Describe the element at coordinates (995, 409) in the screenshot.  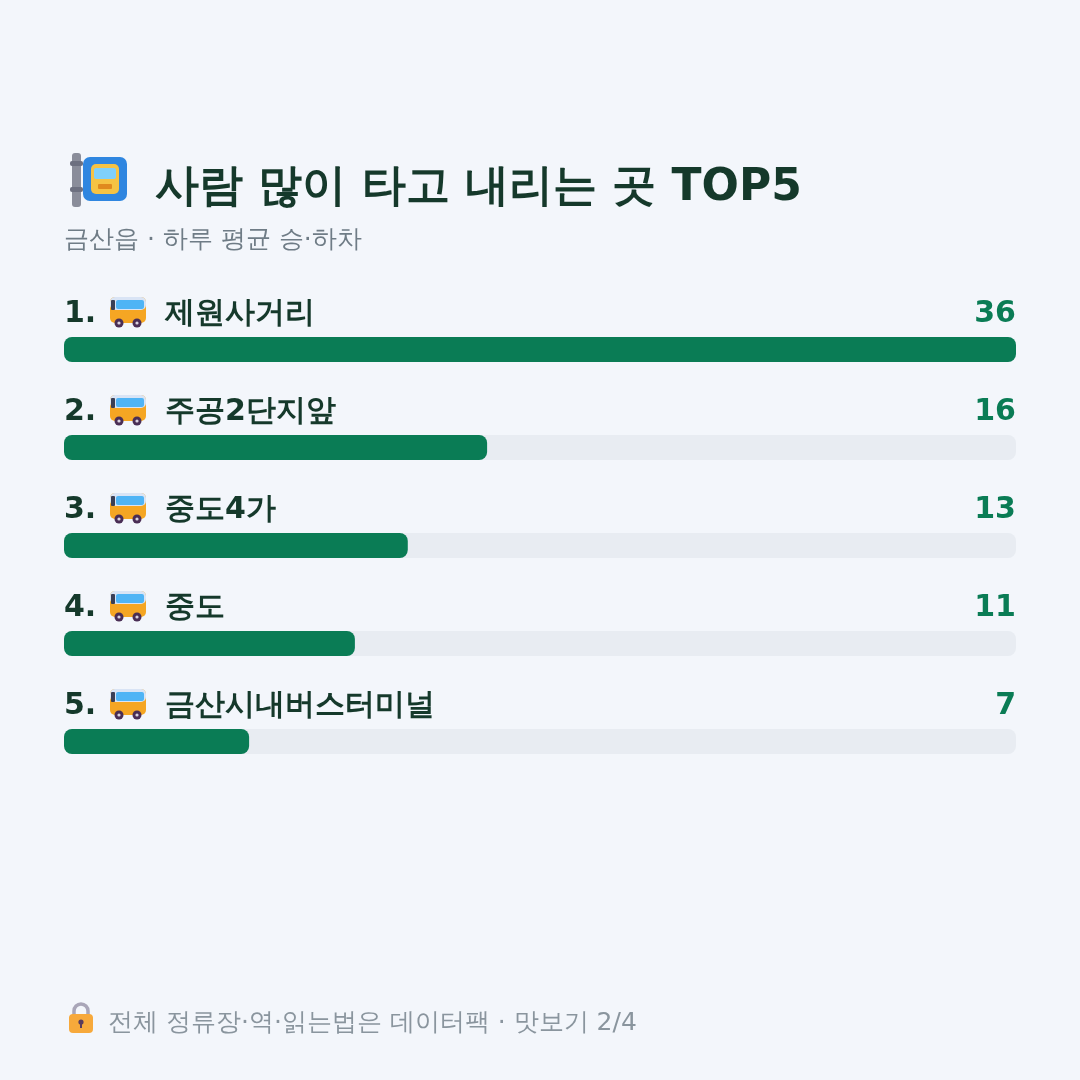
I see `value: 16` at that location.